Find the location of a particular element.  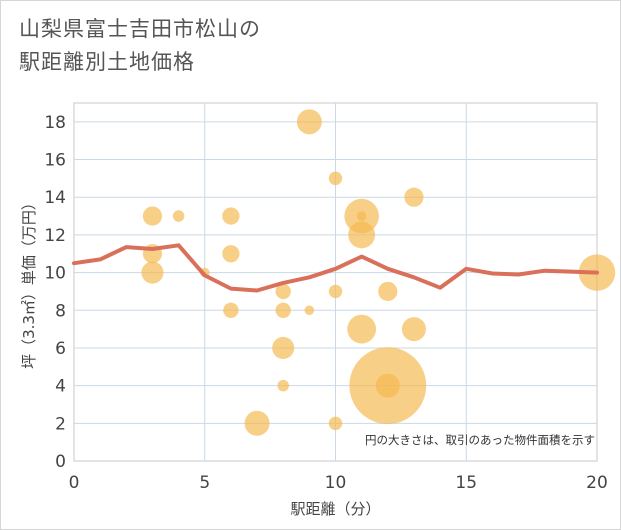

y-axis-label: 坪（3.3㎡）単価（万円） is located at coordinates (29, 282).